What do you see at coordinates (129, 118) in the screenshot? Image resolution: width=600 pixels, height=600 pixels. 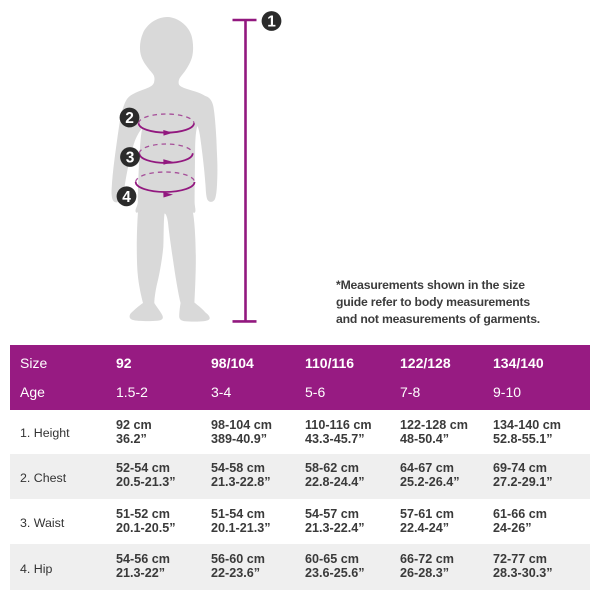 I see `svg-text: 2` at bounding box center [129, 118].